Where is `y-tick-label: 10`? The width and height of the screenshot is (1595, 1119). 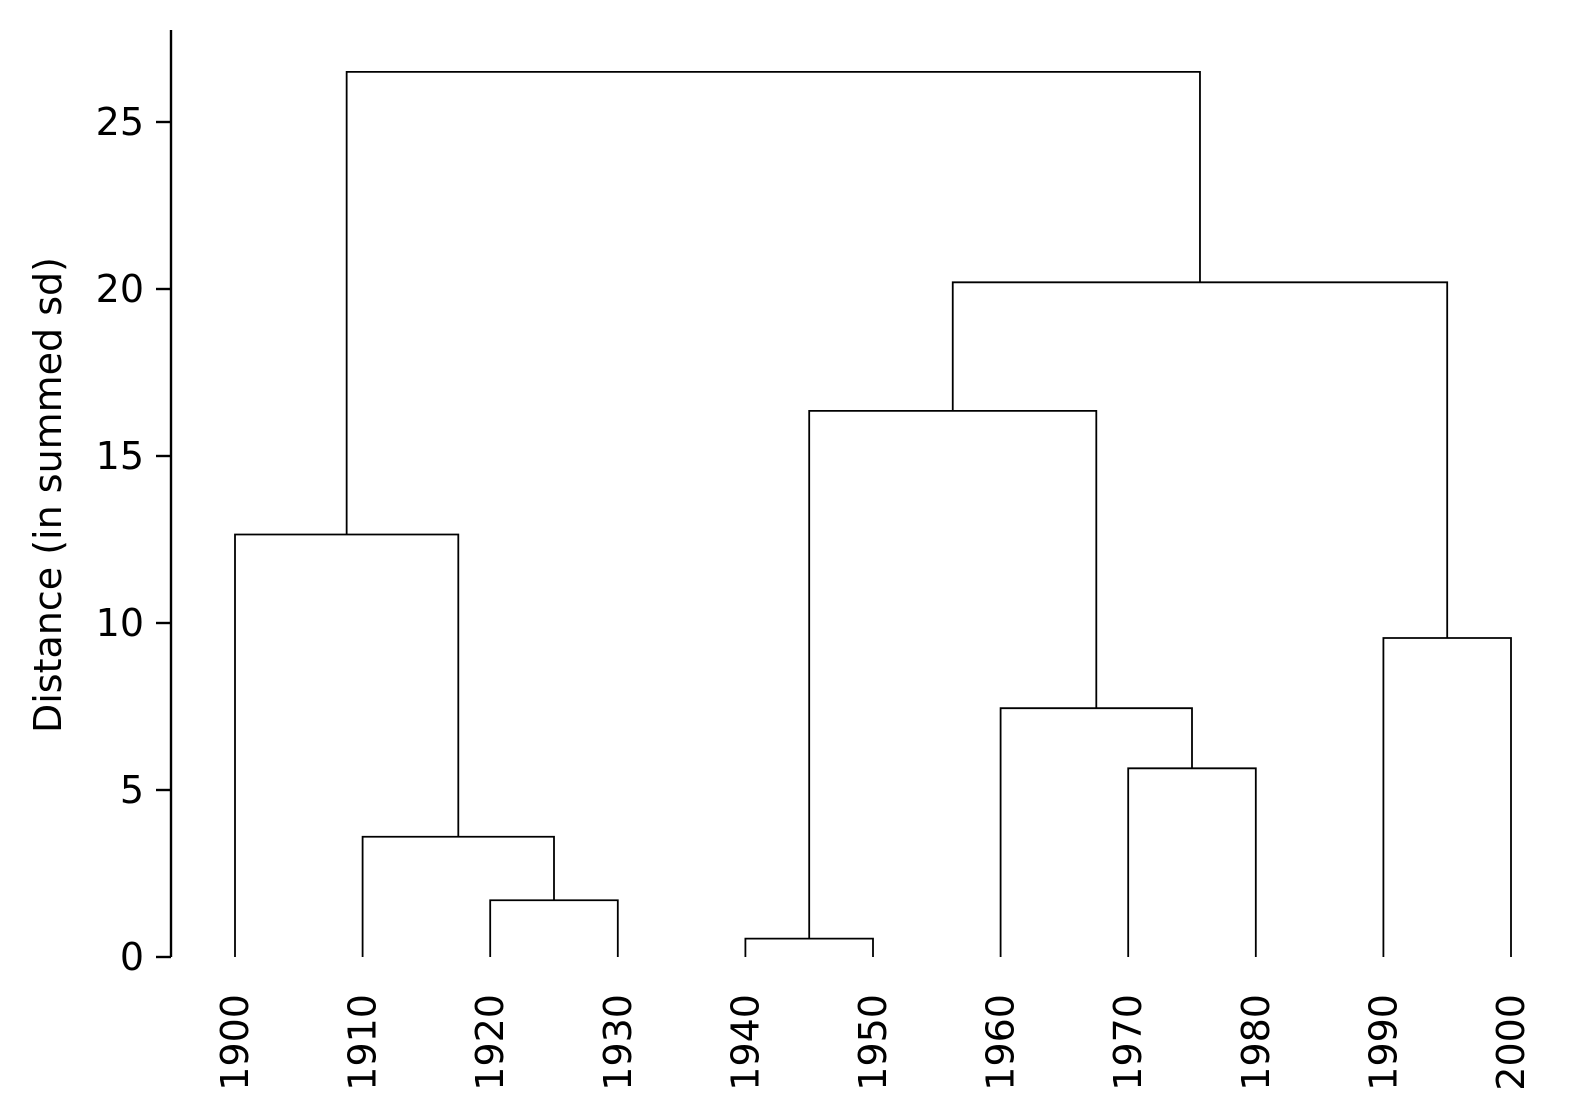 y-tick-label: 10 is located at coordinates (120, 623).